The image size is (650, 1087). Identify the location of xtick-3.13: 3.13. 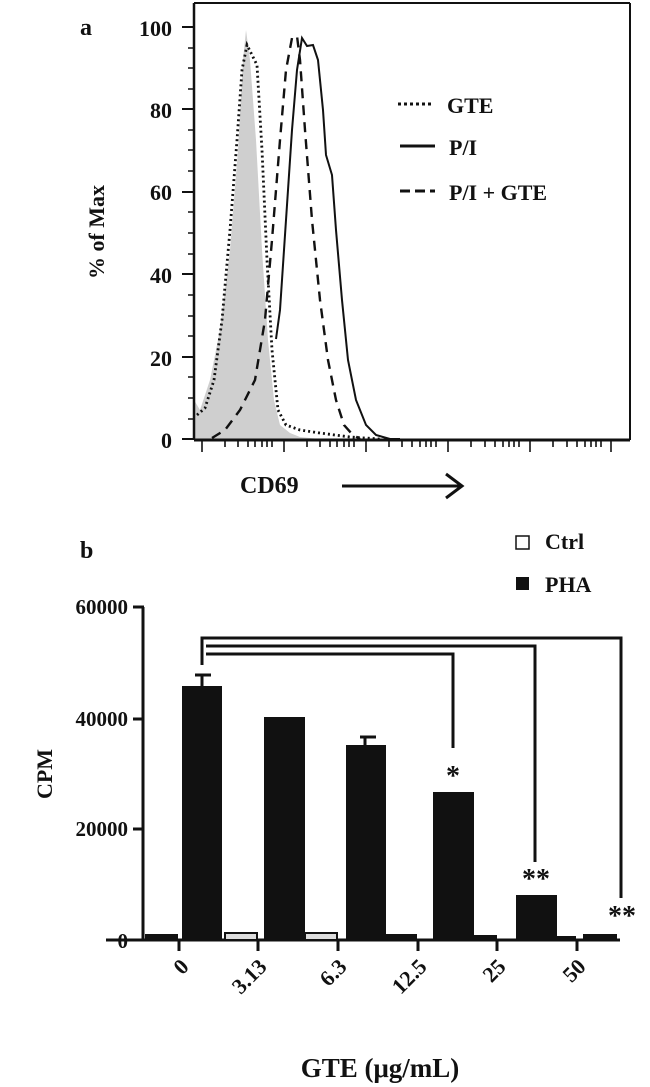
(249, 976).